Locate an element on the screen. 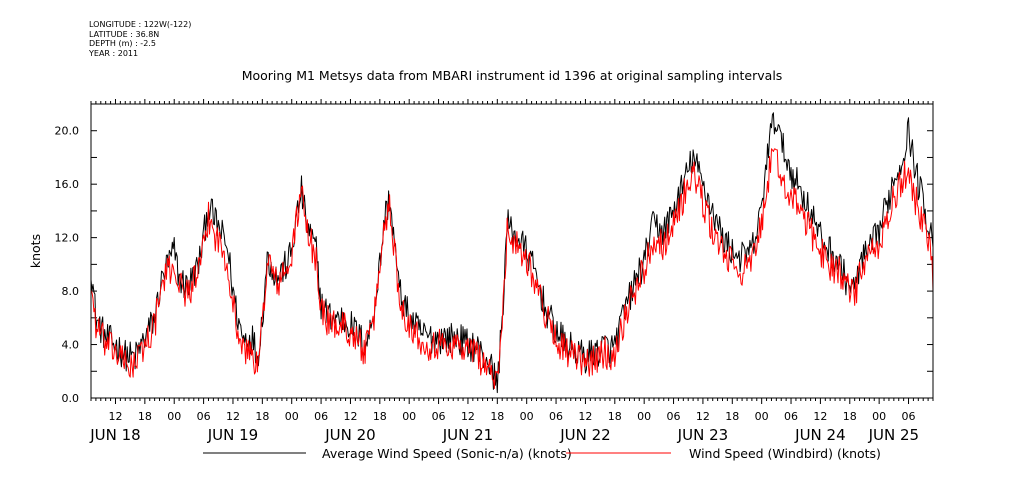  x-day-label: JUN 24 is located at coordinates (819, 435).